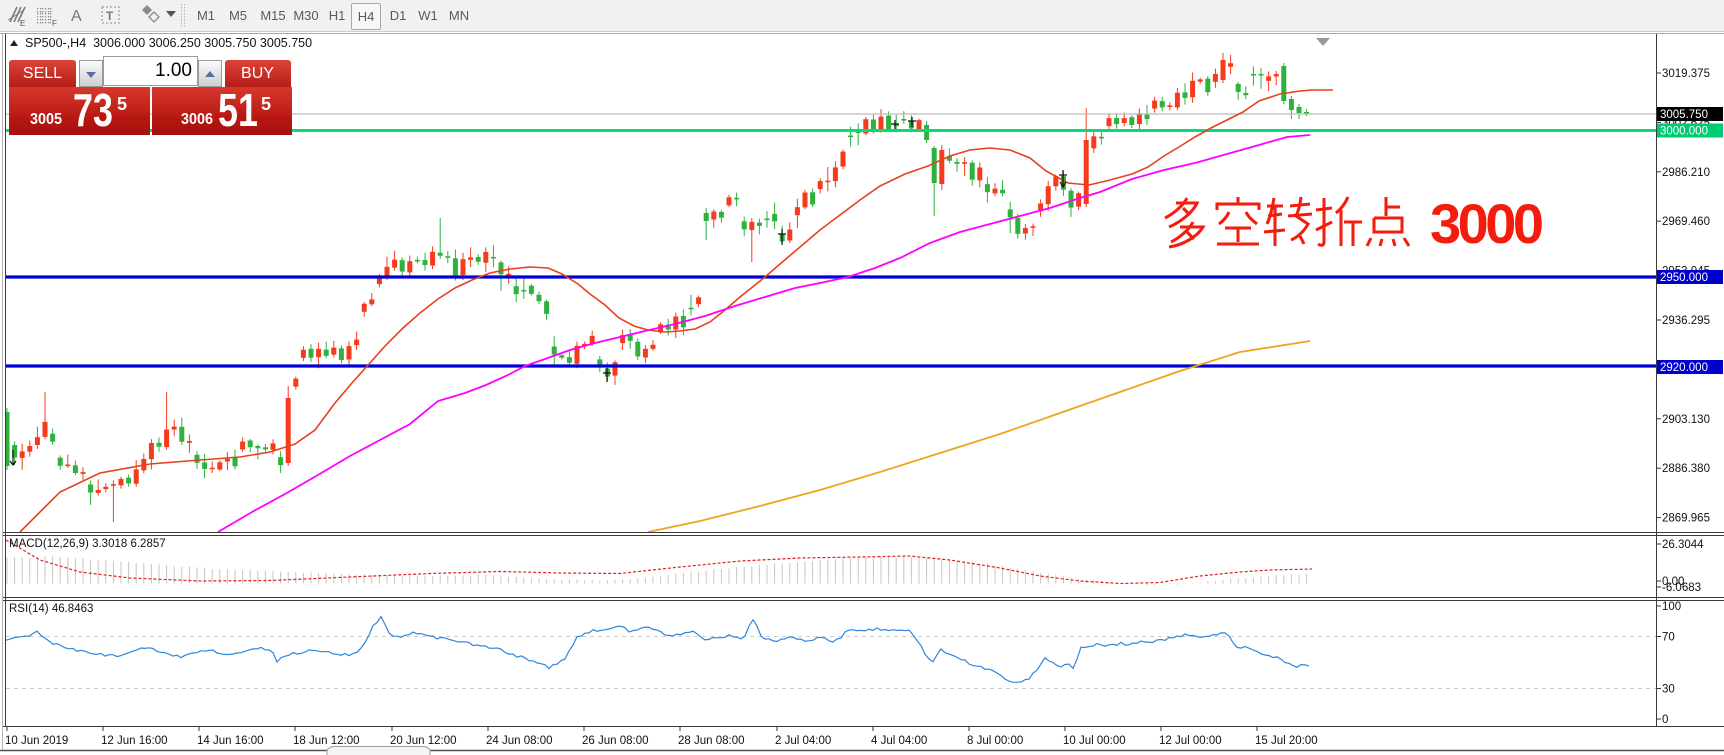  I want to click on svg-text: 2886.380, so click(1686, 469).